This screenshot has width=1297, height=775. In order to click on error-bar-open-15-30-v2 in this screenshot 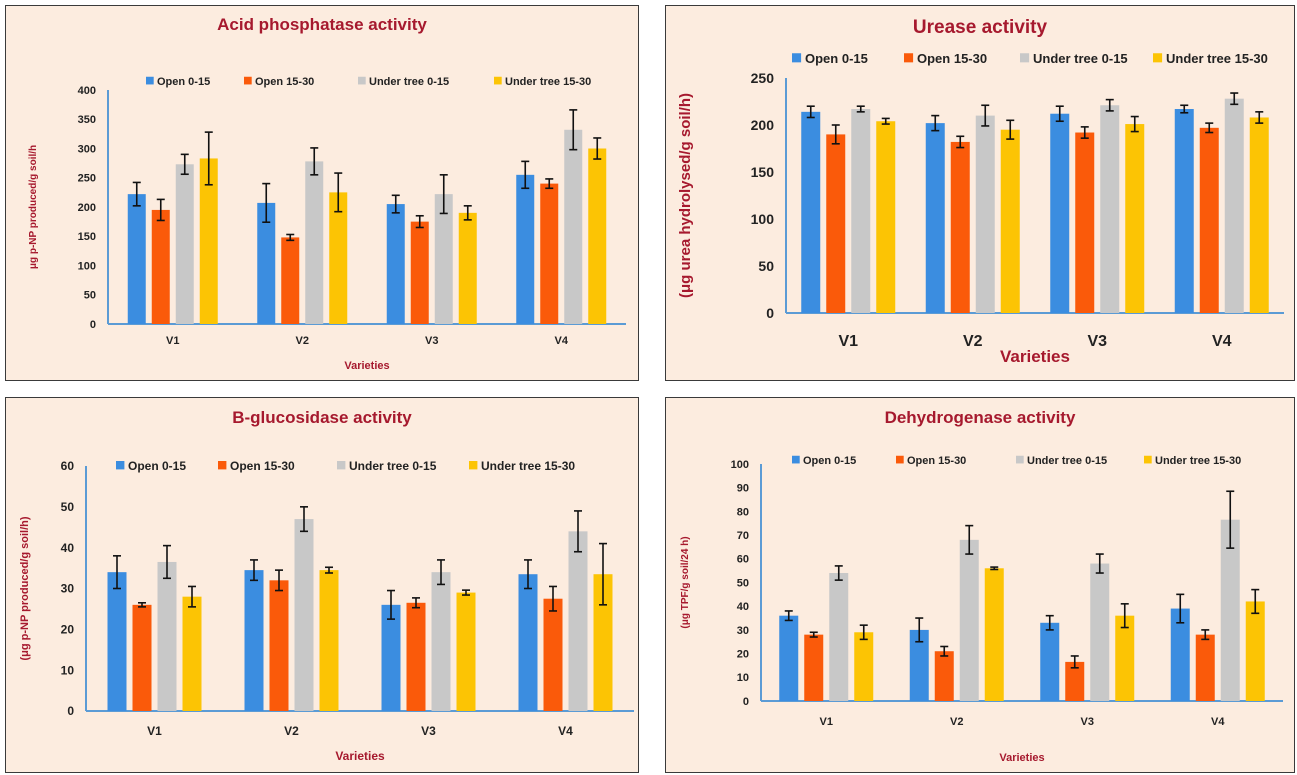, I will do `click(279, 580)`.